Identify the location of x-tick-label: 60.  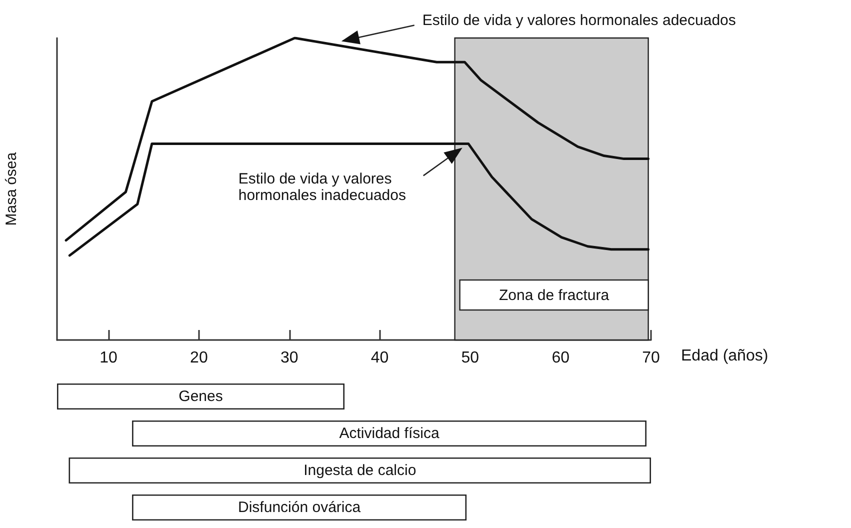
(561, 358).